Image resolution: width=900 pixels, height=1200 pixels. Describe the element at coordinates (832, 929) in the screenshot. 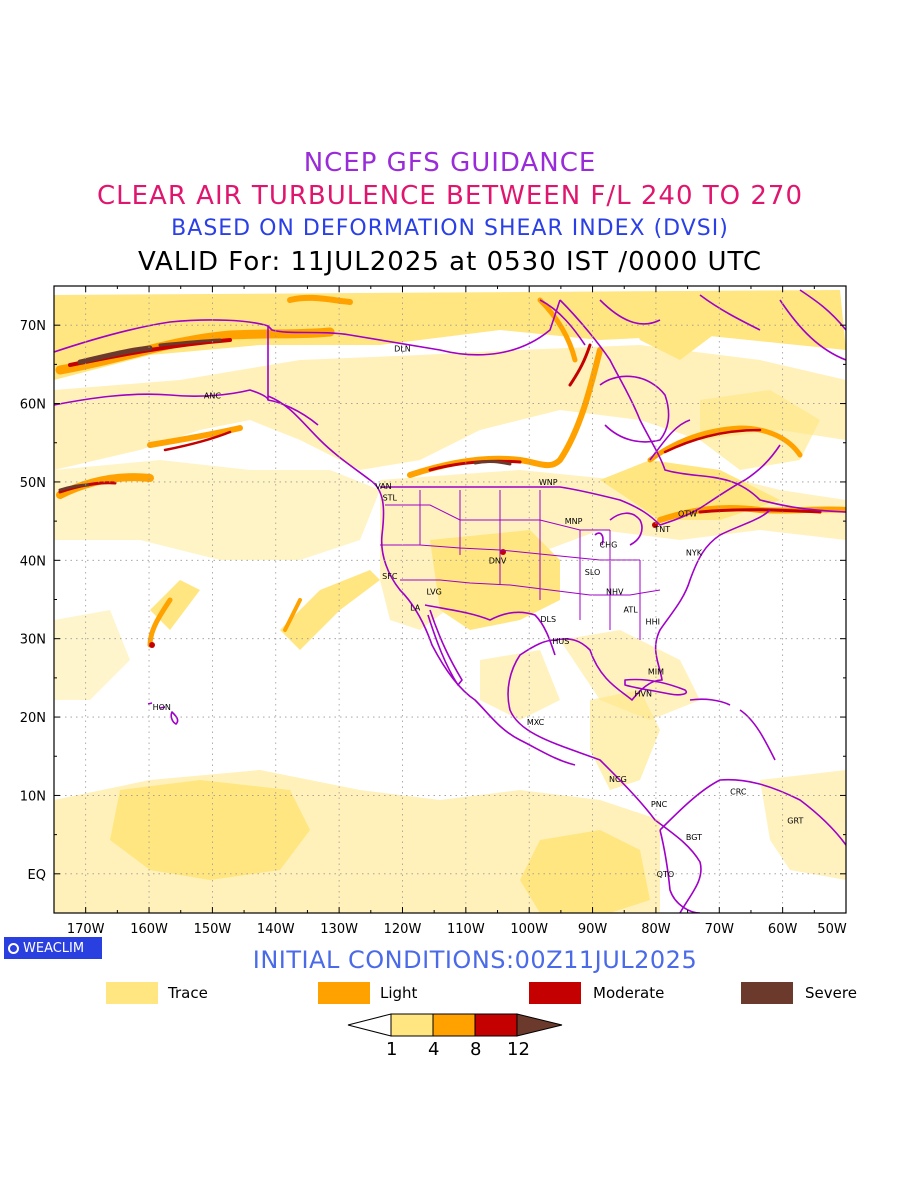

I see `lon-label: 50W` at that location.